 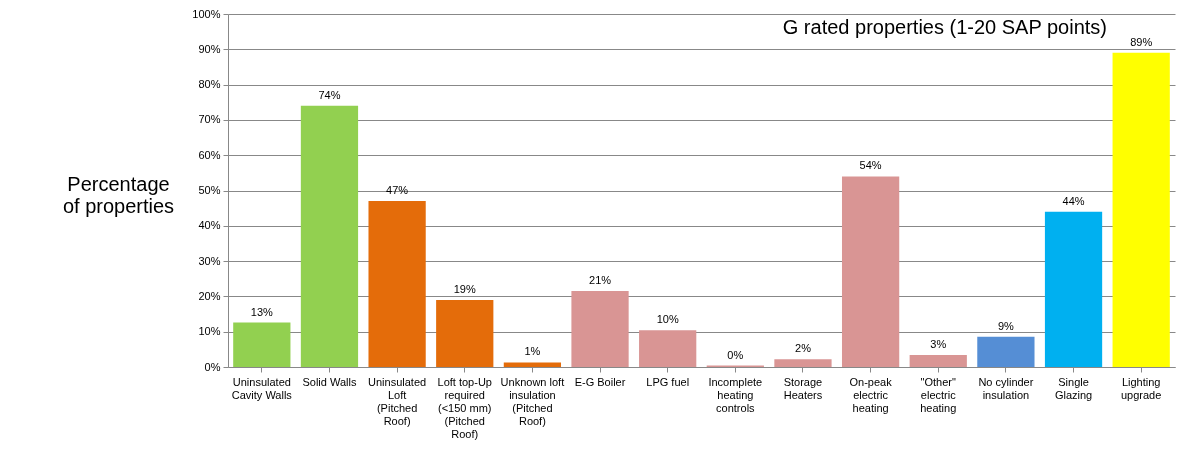 What do you see at coordinates (209, 225) in the screenshot?
I see `y-tick-label: 40%` at bounding box center [209, 225].